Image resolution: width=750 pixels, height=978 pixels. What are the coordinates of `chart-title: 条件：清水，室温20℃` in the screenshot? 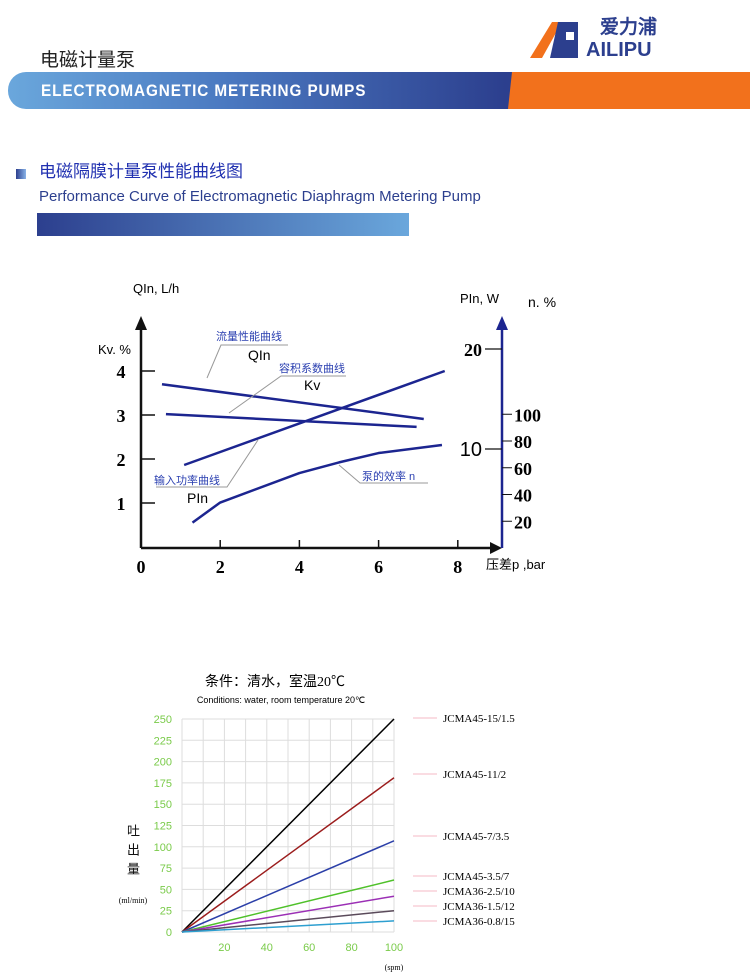 It's located at (275, 681).